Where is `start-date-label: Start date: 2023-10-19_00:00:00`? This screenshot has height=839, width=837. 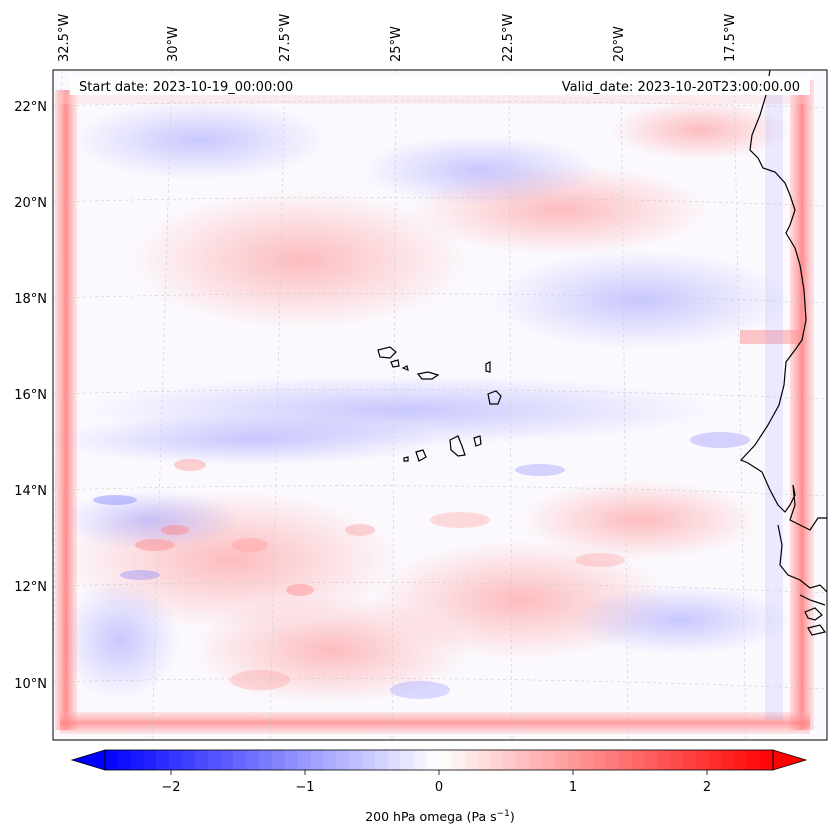 start-date-label: Start date: 2023-10-19_00:00:00 is located at coordinates (186, 87).